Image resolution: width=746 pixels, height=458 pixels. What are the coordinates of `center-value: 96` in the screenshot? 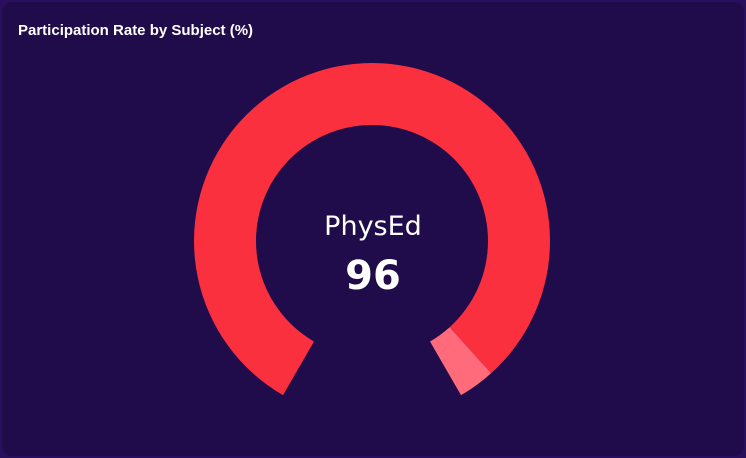 It's located at (373, 276).